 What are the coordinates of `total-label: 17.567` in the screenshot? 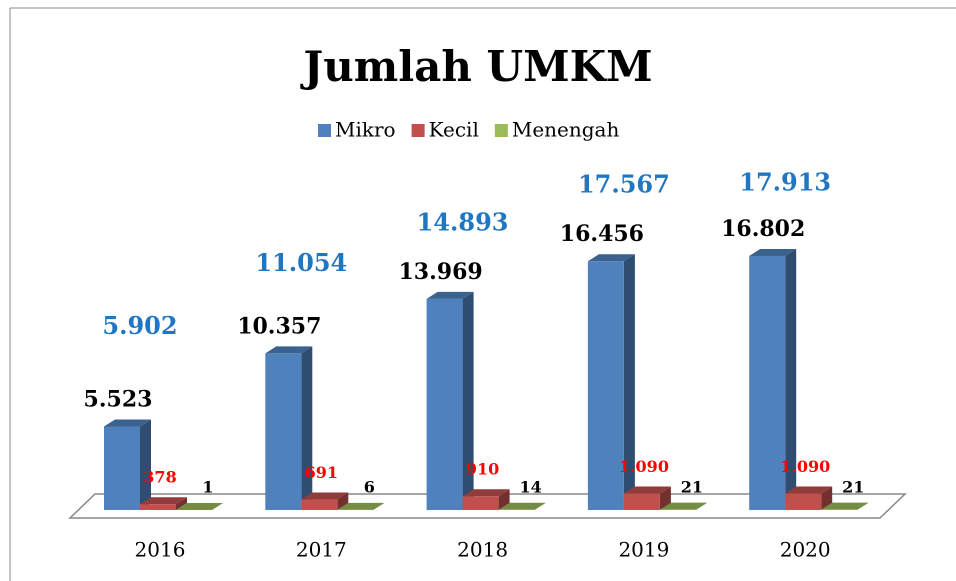 It's located at (624, 184).